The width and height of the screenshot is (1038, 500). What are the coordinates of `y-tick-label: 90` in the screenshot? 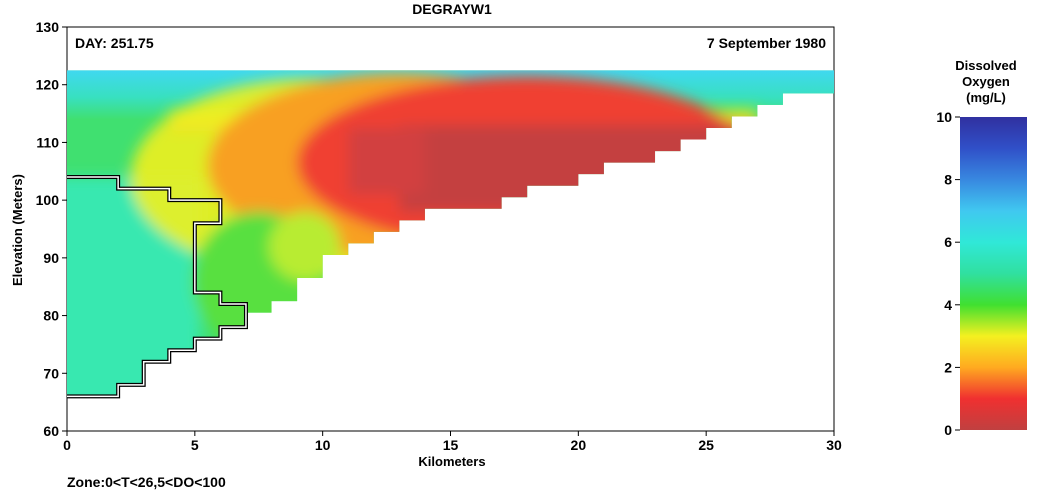 It's located at (51, 258).